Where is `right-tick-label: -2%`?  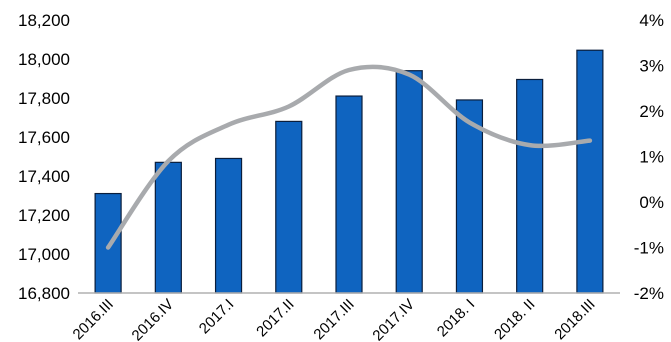 right-tick-label: -2% is located at coordinates (649, 293).